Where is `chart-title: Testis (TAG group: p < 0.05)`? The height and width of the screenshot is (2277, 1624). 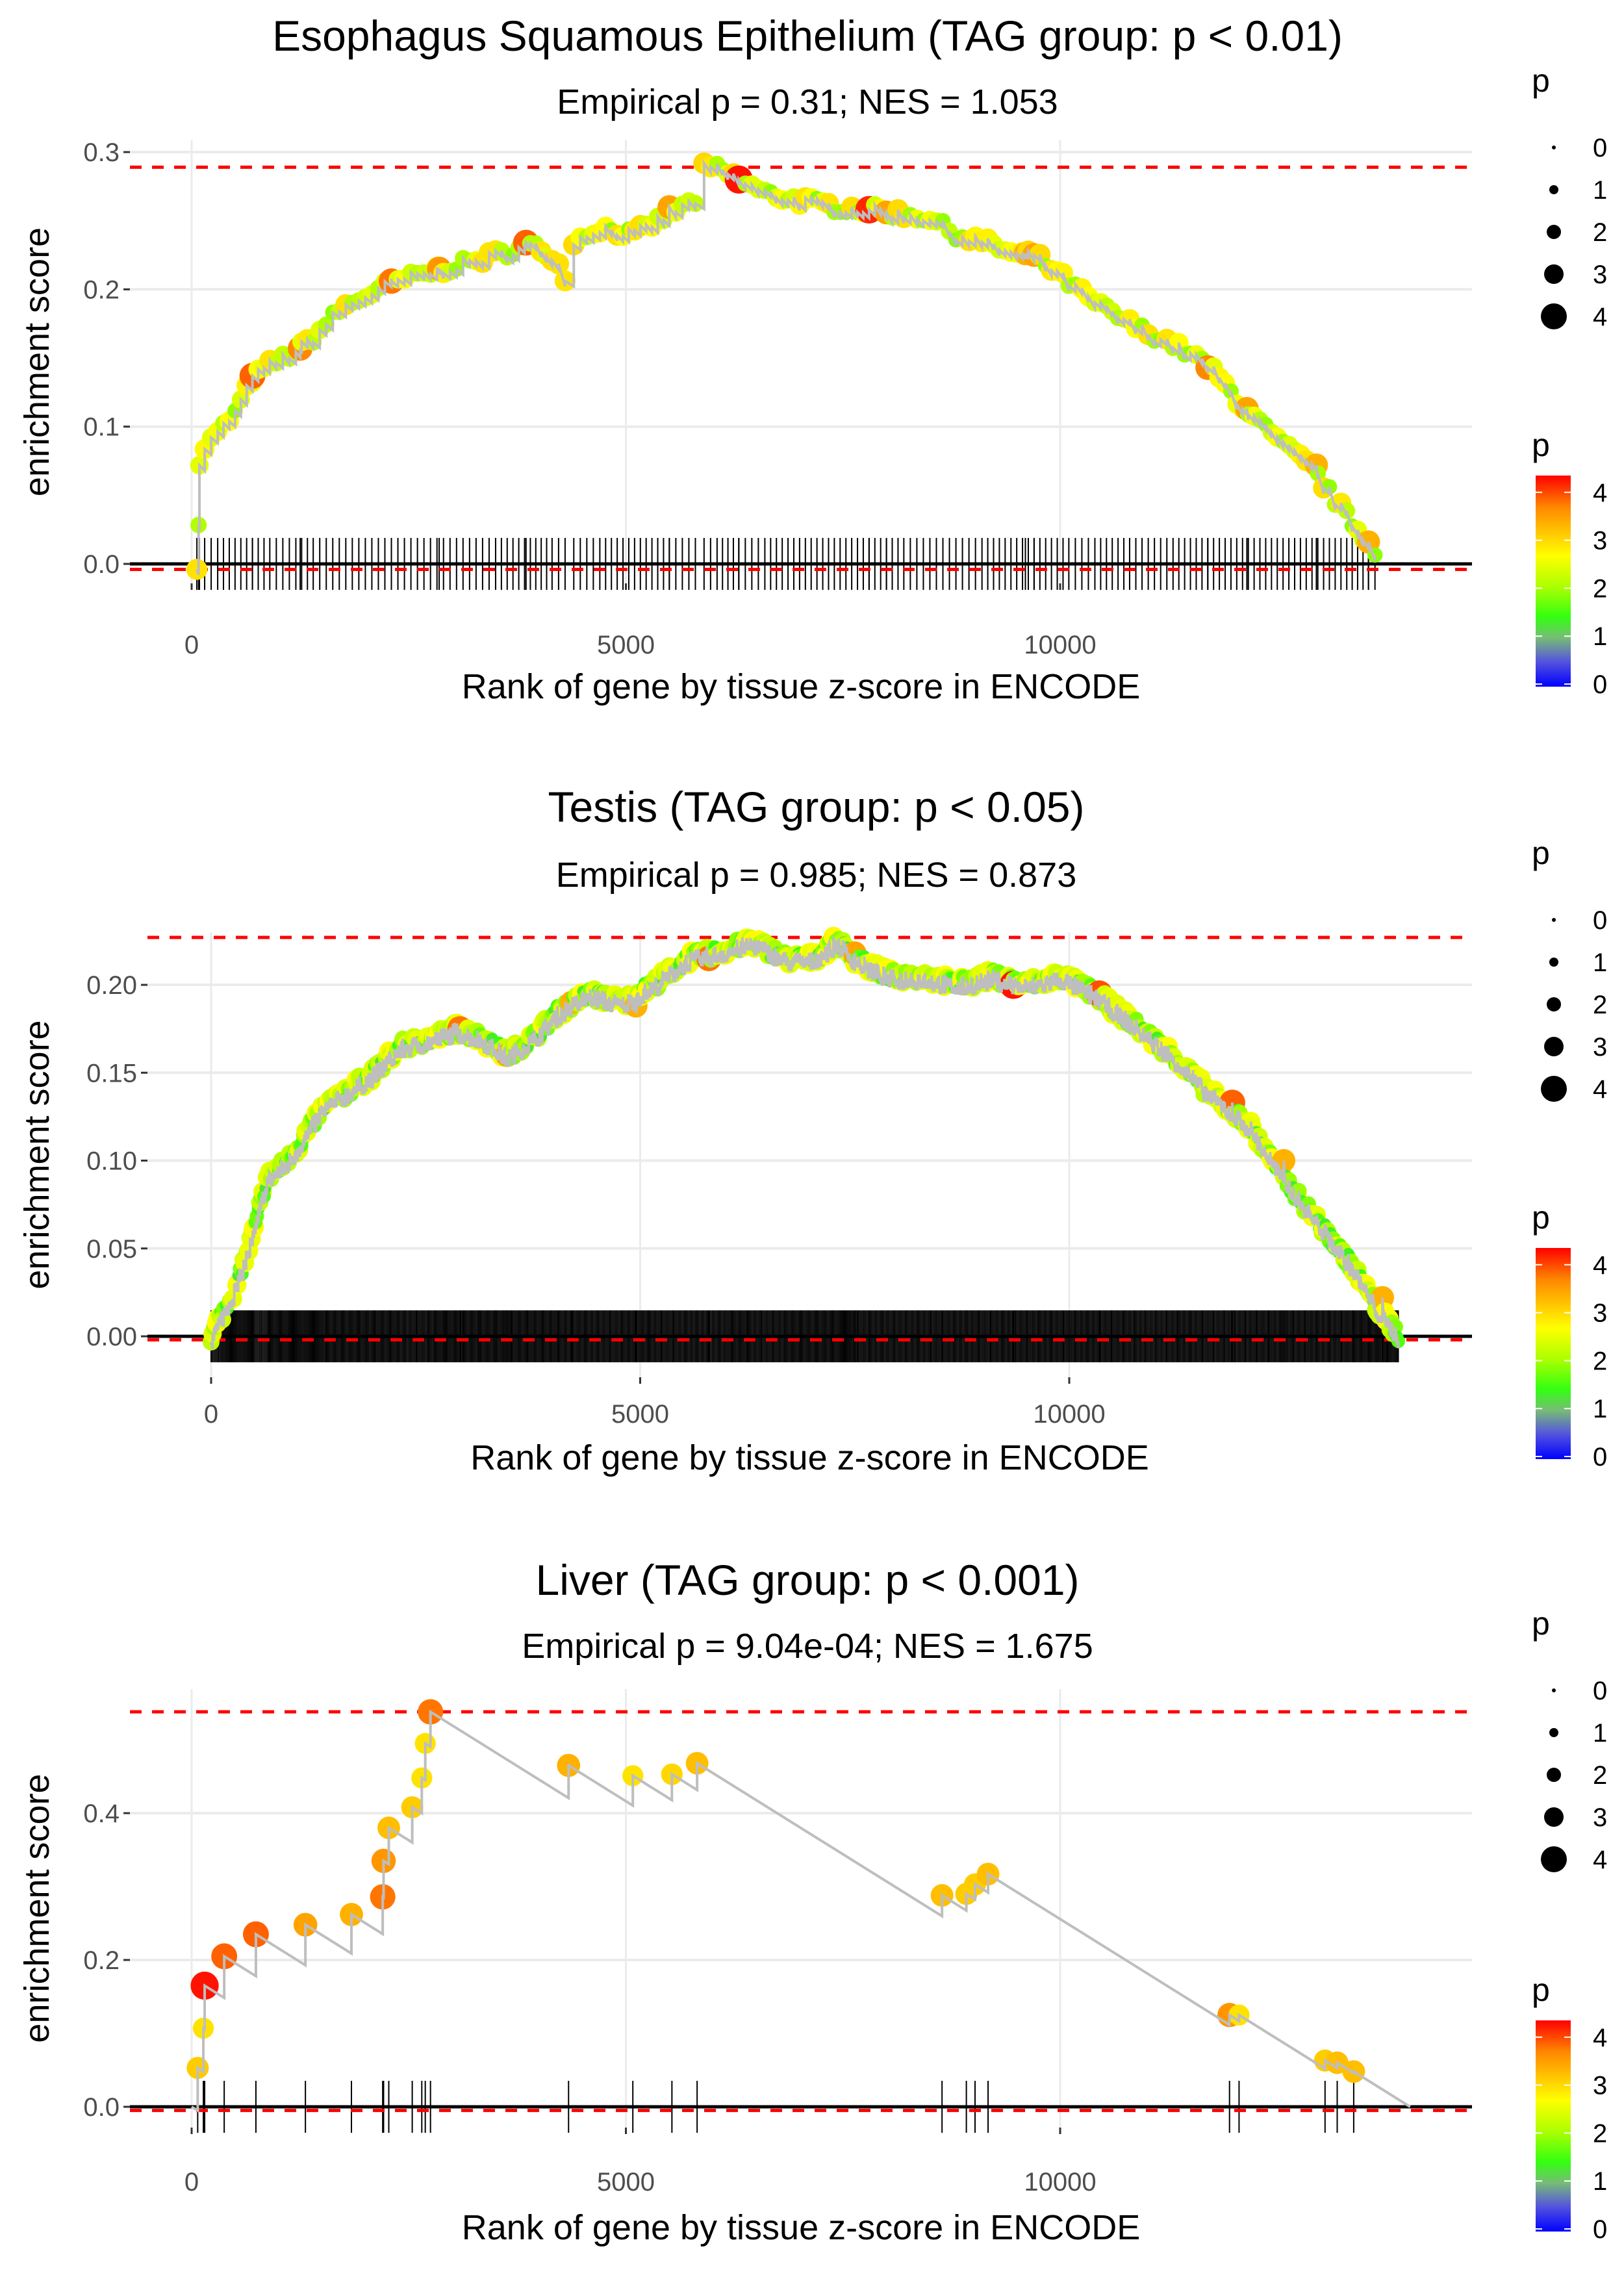
chart-title: Testis (TAG group: p < 0.05) is located at coordinates (816, 807).